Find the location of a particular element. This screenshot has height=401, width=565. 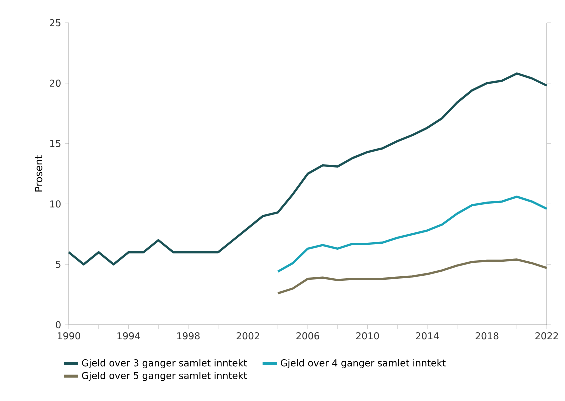

y-axis-title: Prosent is located at coordinates (39, 174).